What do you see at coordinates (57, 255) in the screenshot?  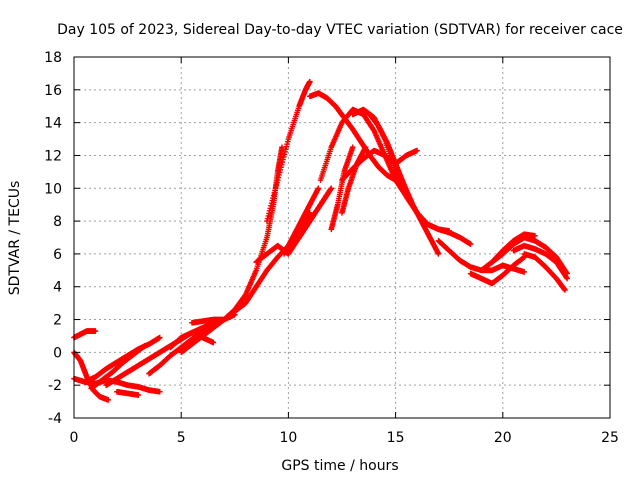 I see `y-tick-label: 6` at bounding box center [57, 255].